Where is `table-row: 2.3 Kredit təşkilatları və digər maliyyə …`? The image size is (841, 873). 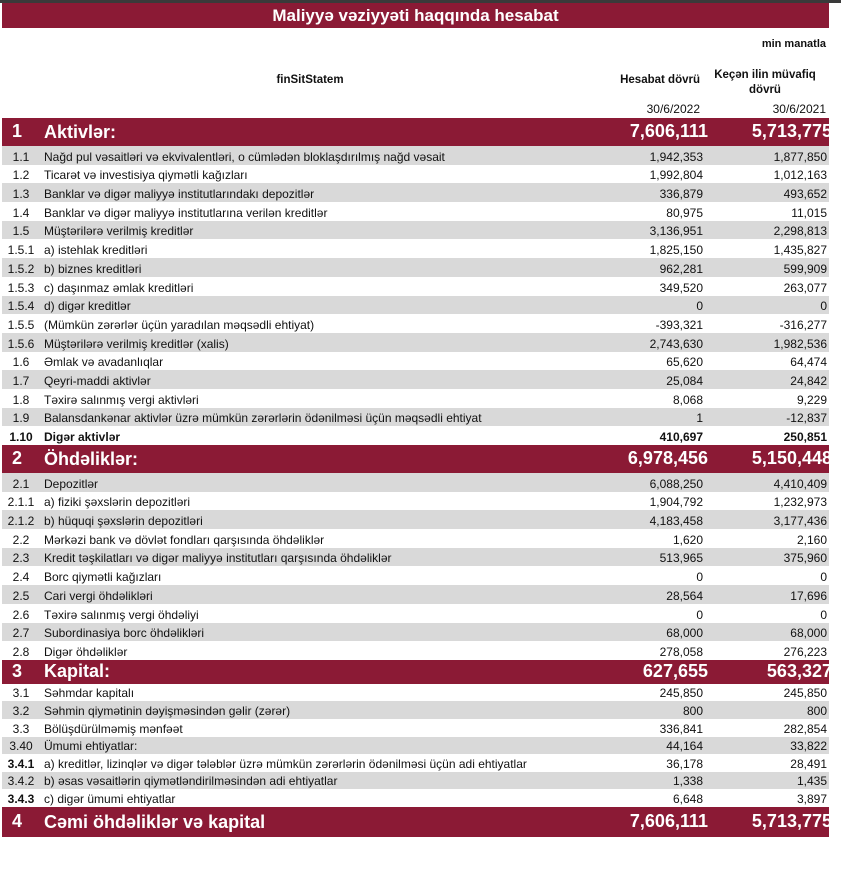
table-row: 2.3 Kredit təşkilatları və digər maliyyə … is located at coordinates (415, 557).